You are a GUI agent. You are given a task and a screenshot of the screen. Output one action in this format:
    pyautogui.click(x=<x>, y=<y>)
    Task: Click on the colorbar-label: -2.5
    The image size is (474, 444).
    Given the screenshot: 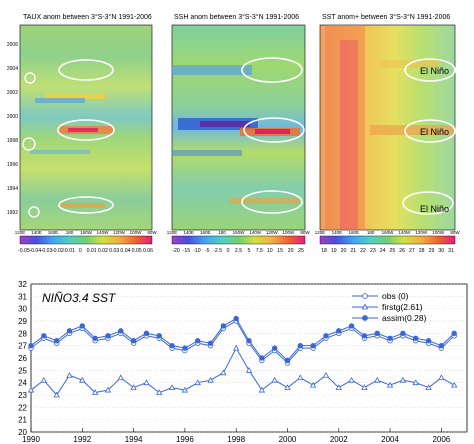 What is the action you would take?
    pyautogui.click(x=217, y=251)
    